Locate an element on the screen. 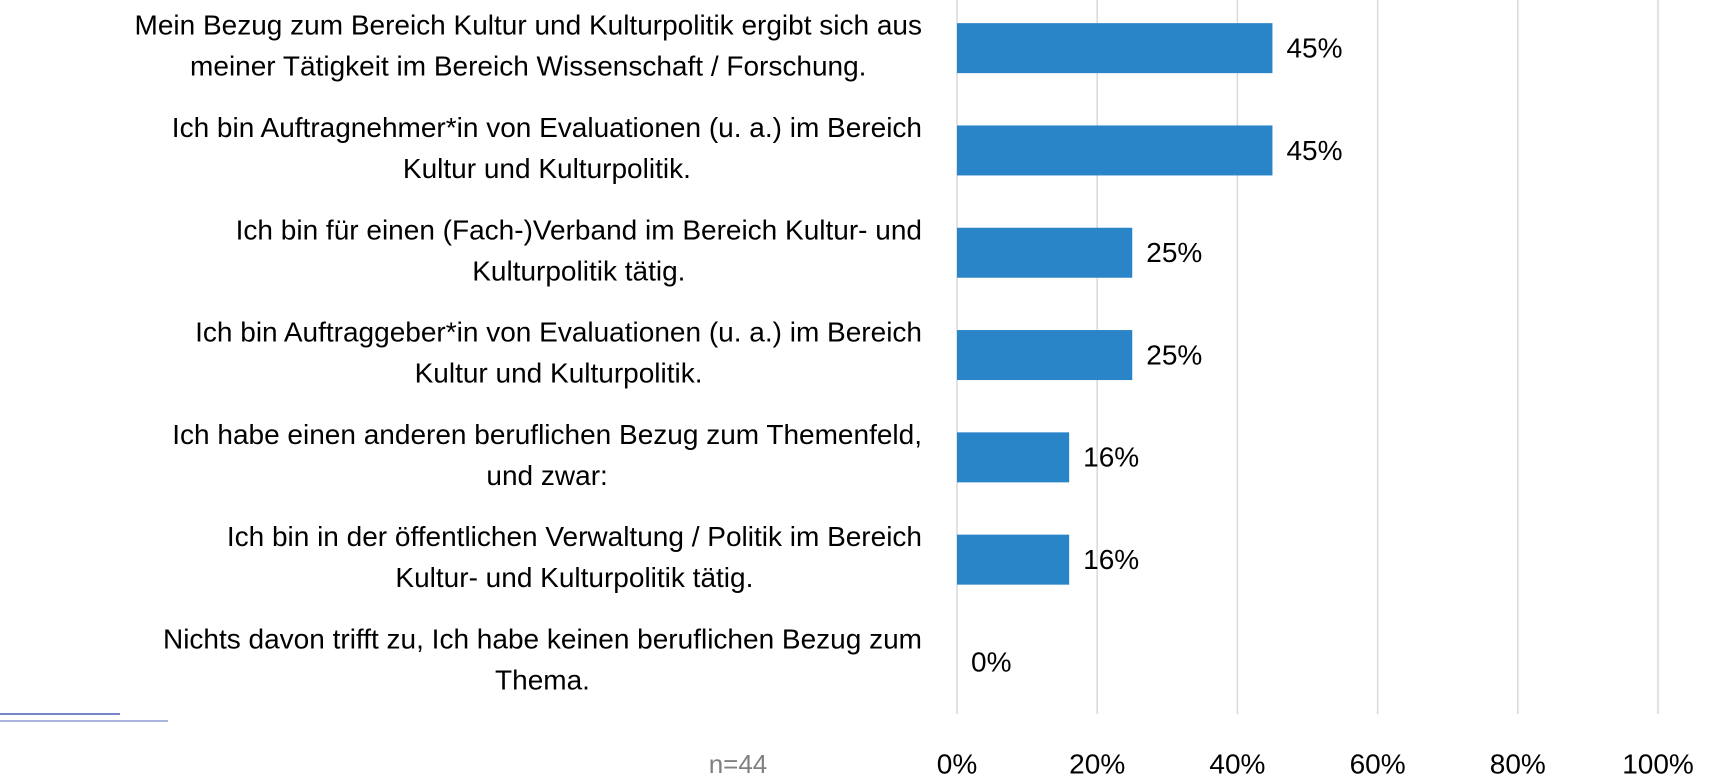 The width and height of the screenshot is (1716, 779). x-tick-label: 20% is located at coordinates (1097, 761).